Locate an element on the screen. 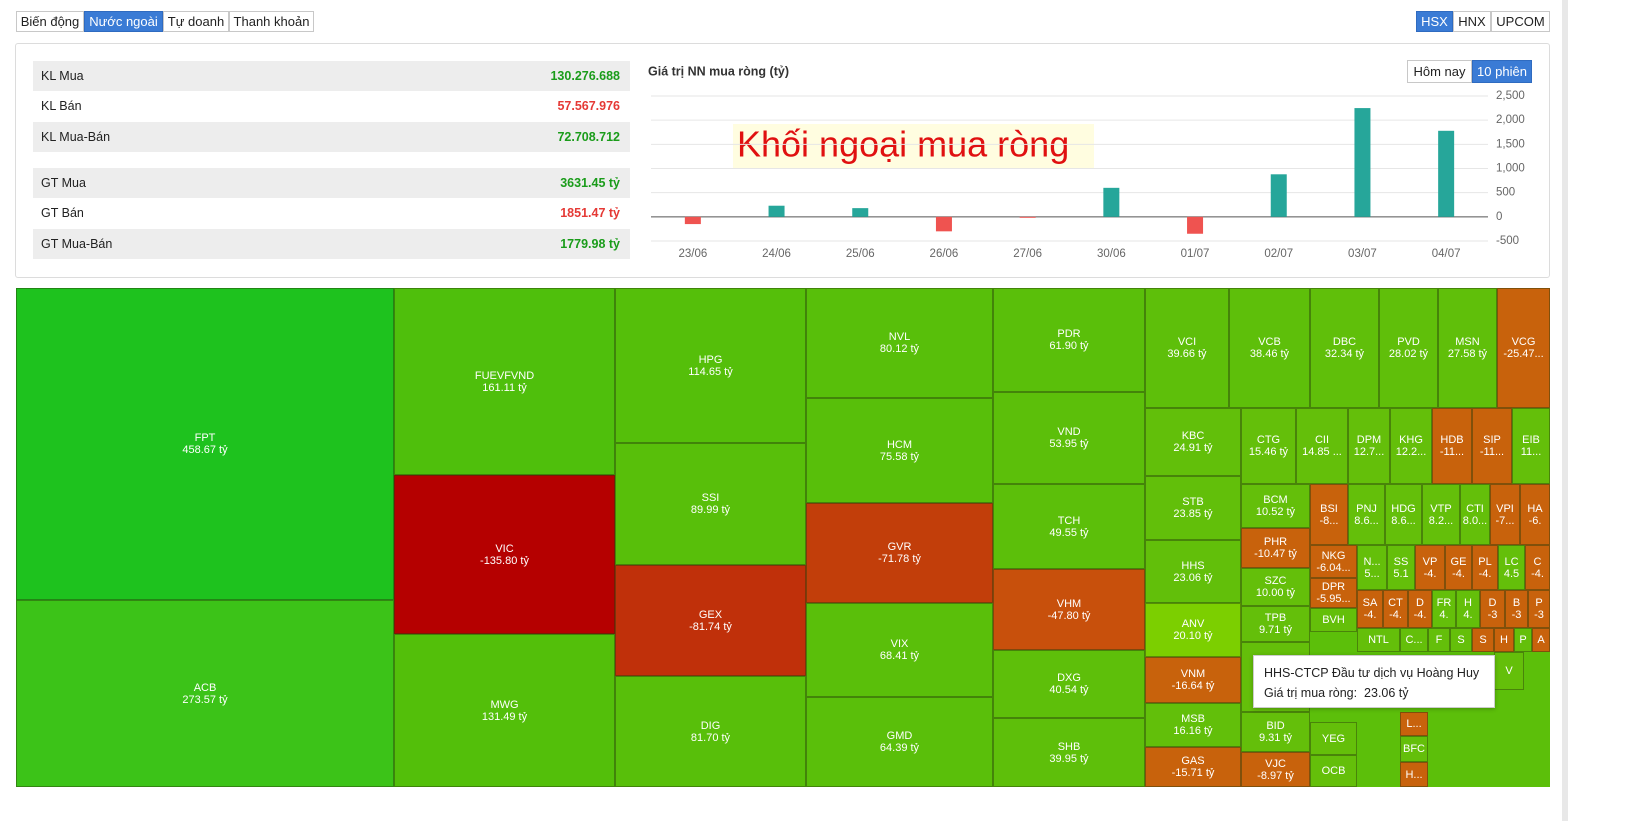 This screenshot has height=821, width=1628. treemap-tile: CT -4. is located at coordinates (1395, 609).